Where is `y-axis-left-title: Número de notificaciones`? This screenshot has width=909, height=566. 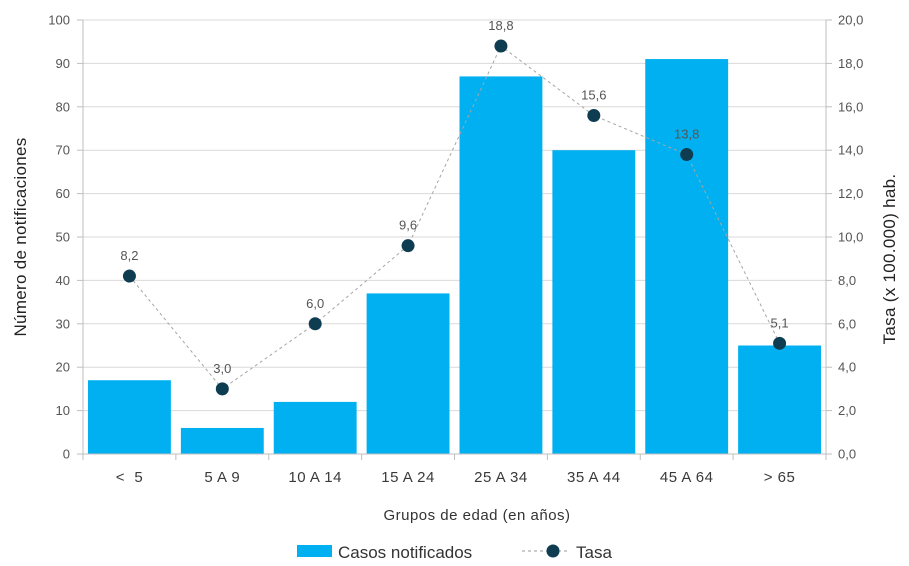 y-axis-left-title: Número de notificaciones is located at coordinates (20, 236).